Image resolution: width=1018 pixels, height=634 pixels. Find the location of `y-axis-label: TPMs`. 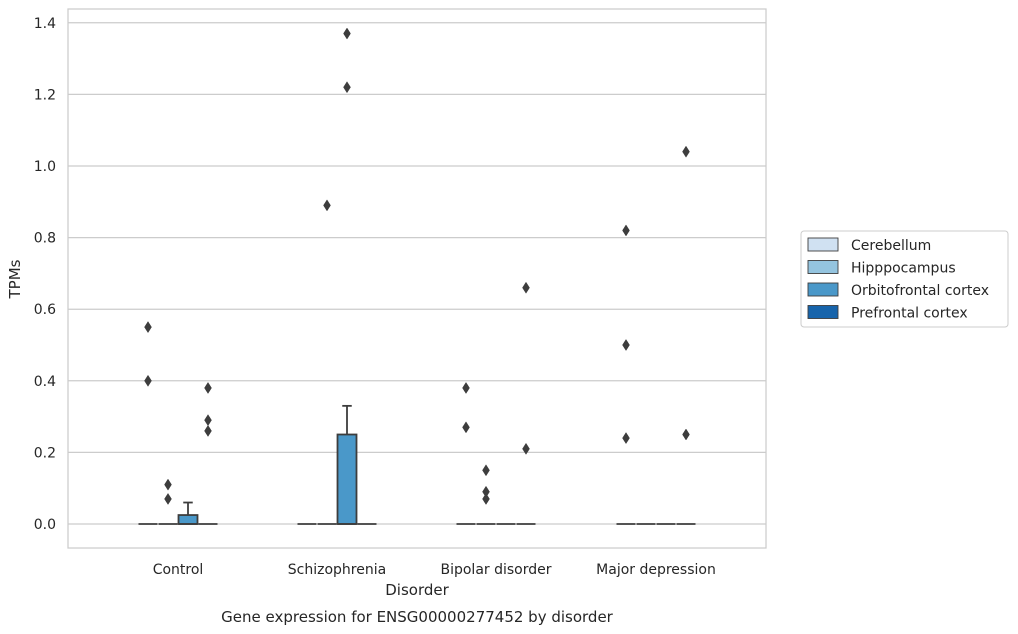

y-axis-label: TPMs is located at coordinates (15, 279).